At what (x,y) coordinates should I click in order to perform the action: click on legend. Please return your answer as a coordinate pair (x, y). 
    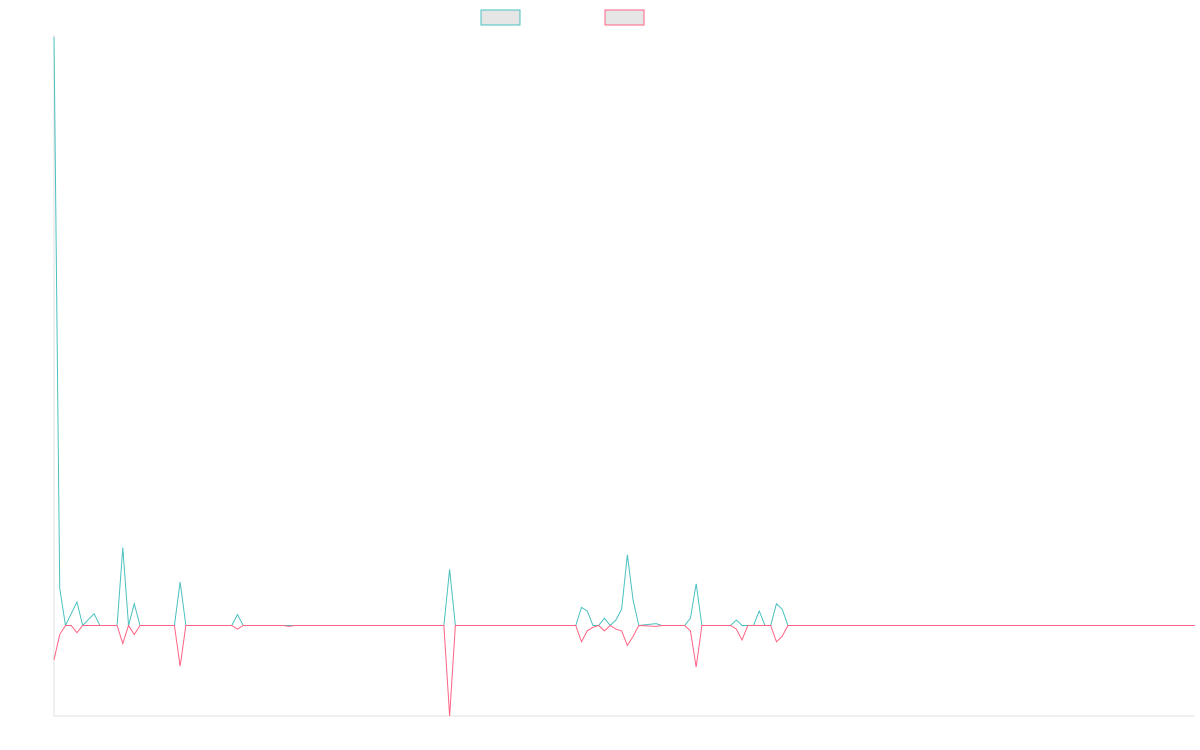
    Looking at the image, I should click on (562, 17).